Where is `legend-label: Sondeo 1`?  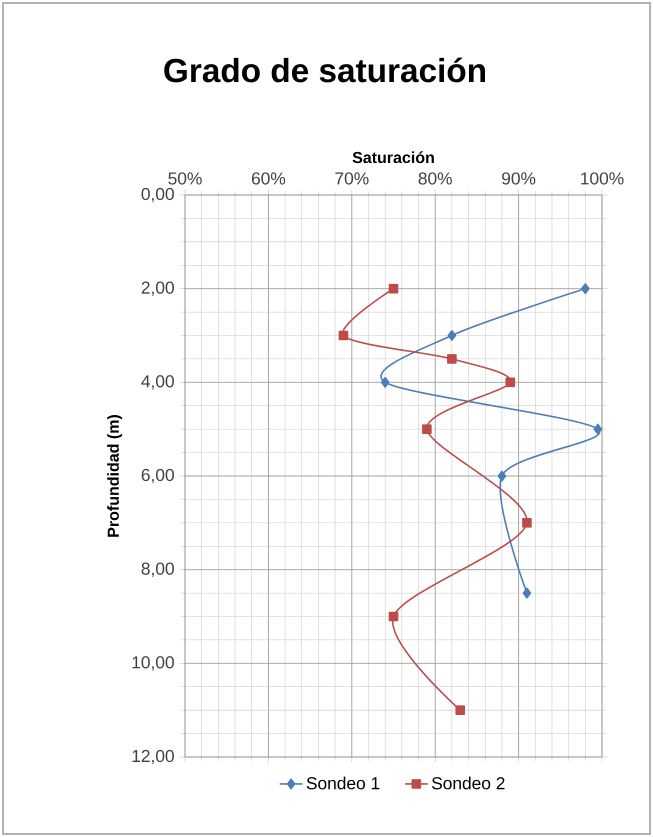 legend-label: Sondeo 1 is located at coordinates (343, 783).